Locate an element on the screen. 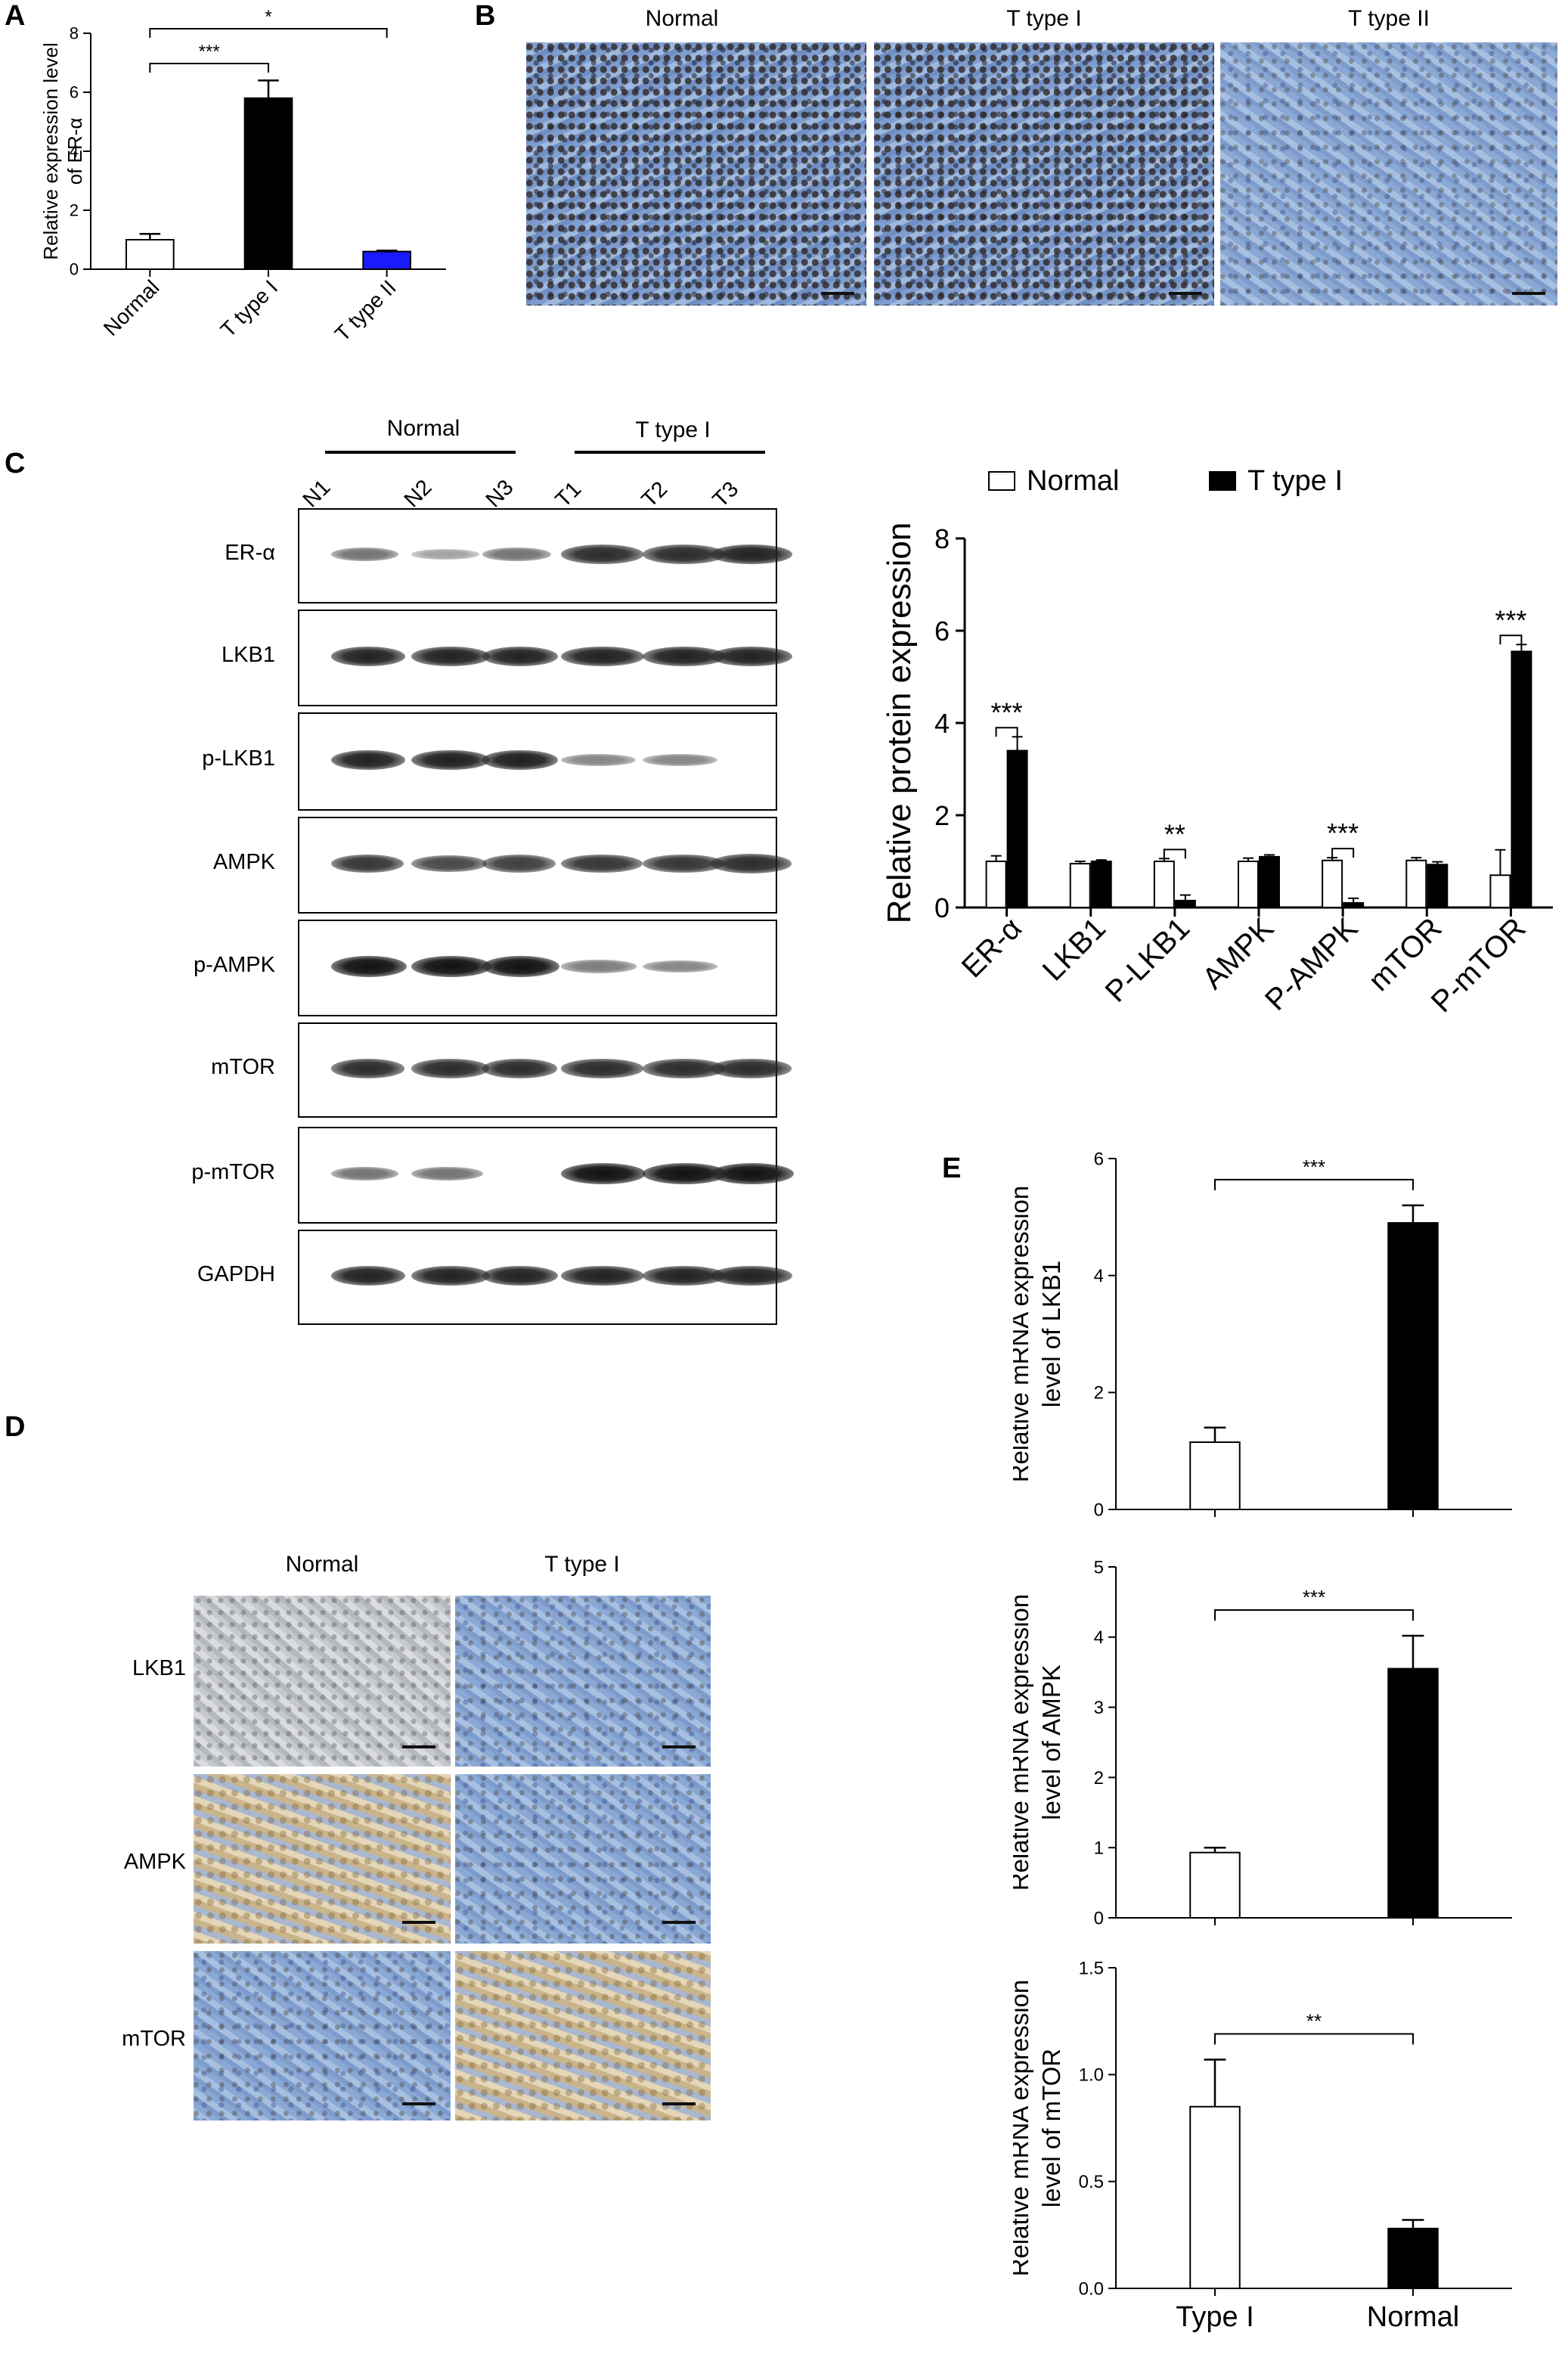 This screenshot has width=1568, height=2364. y-axis-label: Relative expression level is located at coordinates (50, 151).